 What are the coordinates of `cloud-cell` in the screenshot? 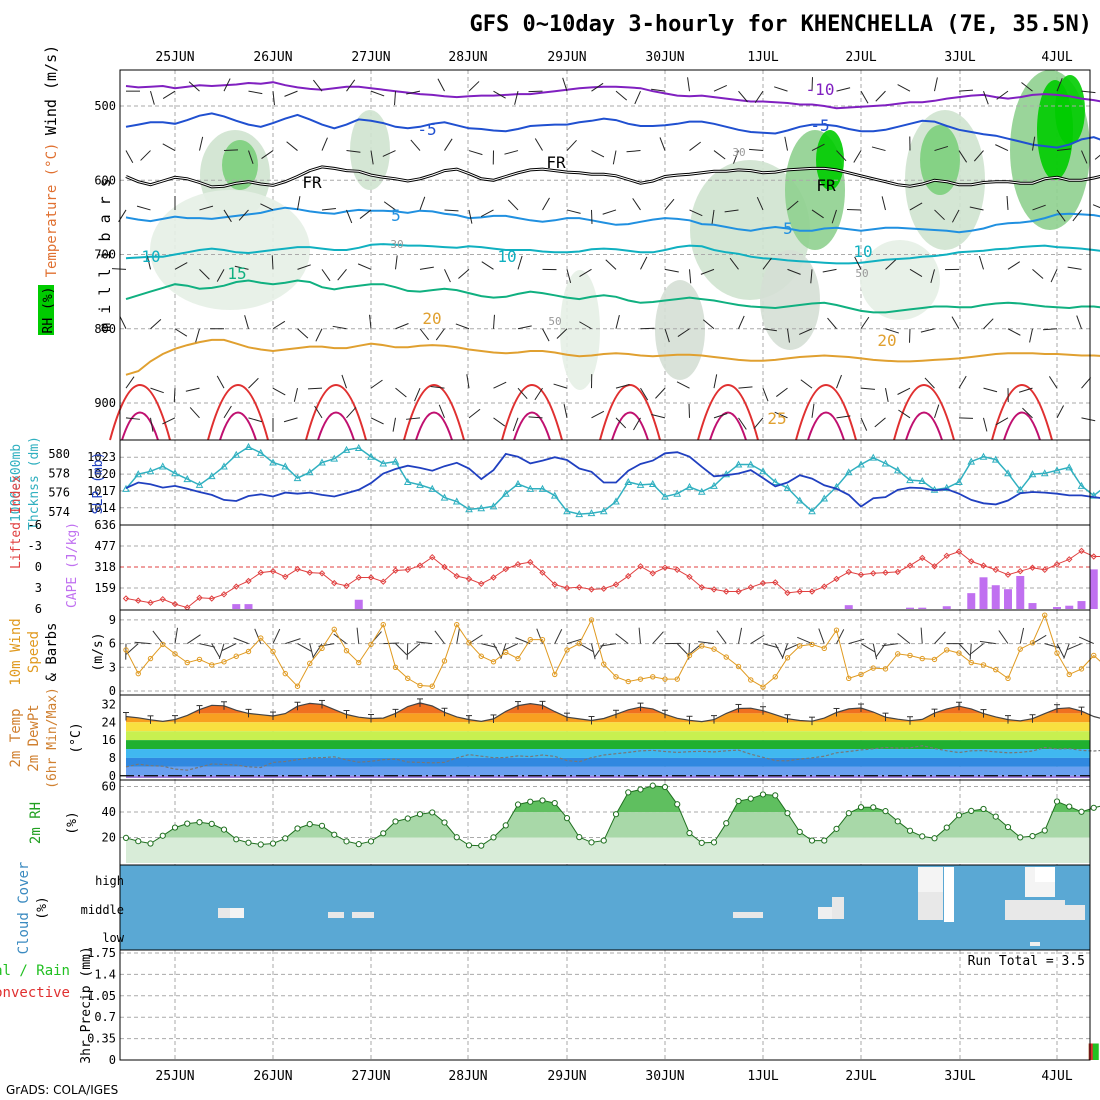 It's located at (363, 915).